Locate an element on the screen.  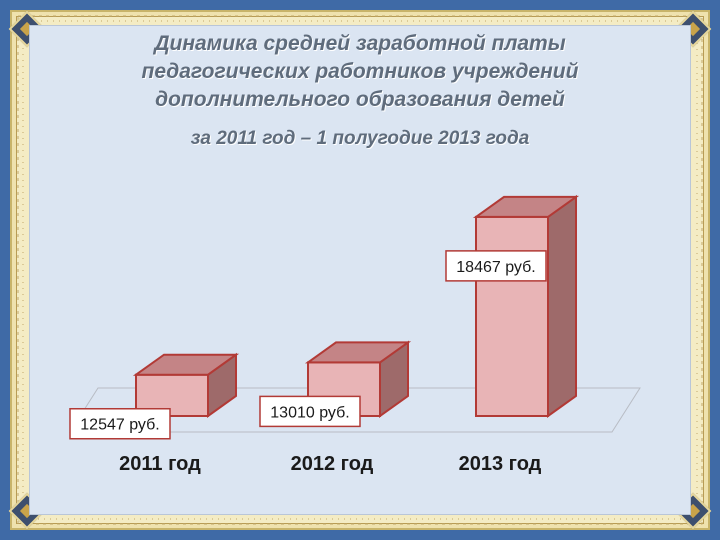
bar-top-2012 год is located at coordinates (358, 352).